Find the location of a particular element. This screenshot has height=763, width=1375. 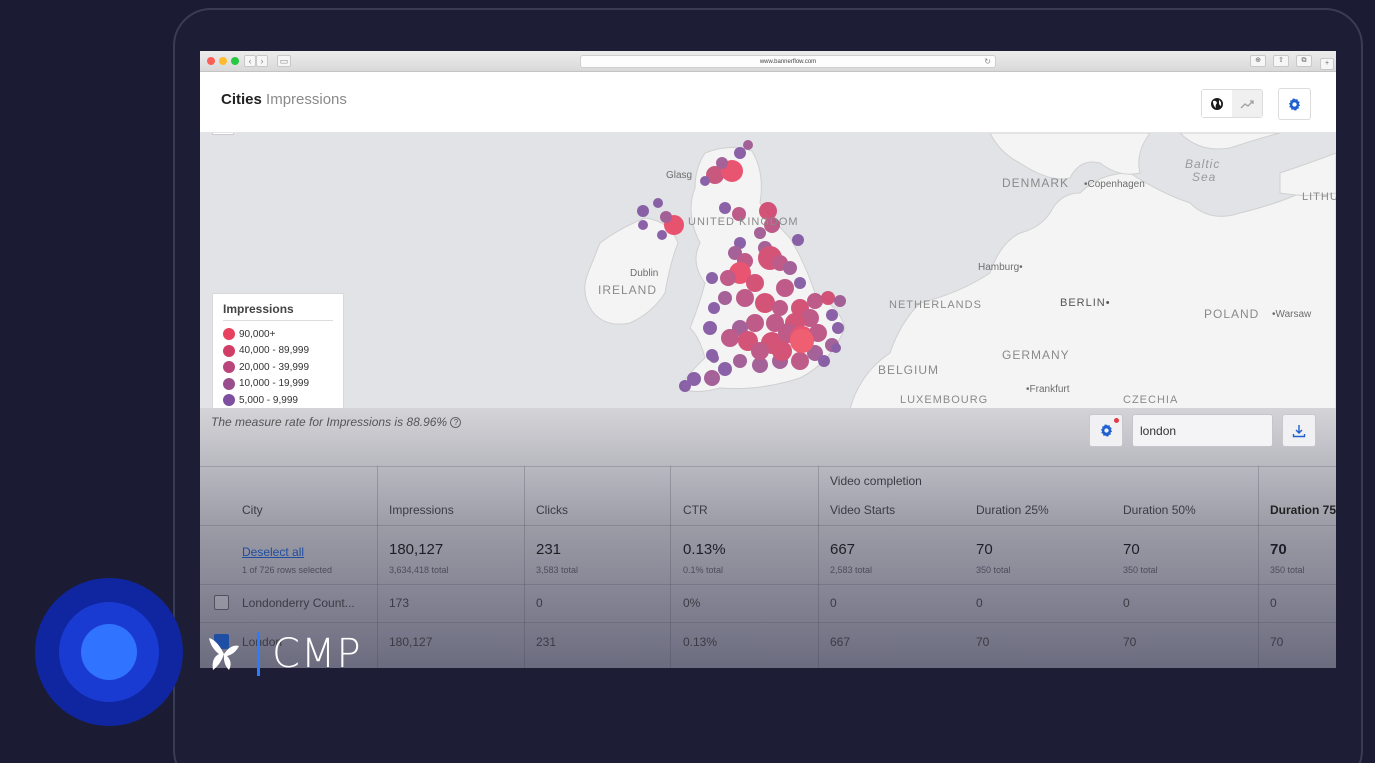

col-impressions: Impressions is located at coordinates (421, 510).